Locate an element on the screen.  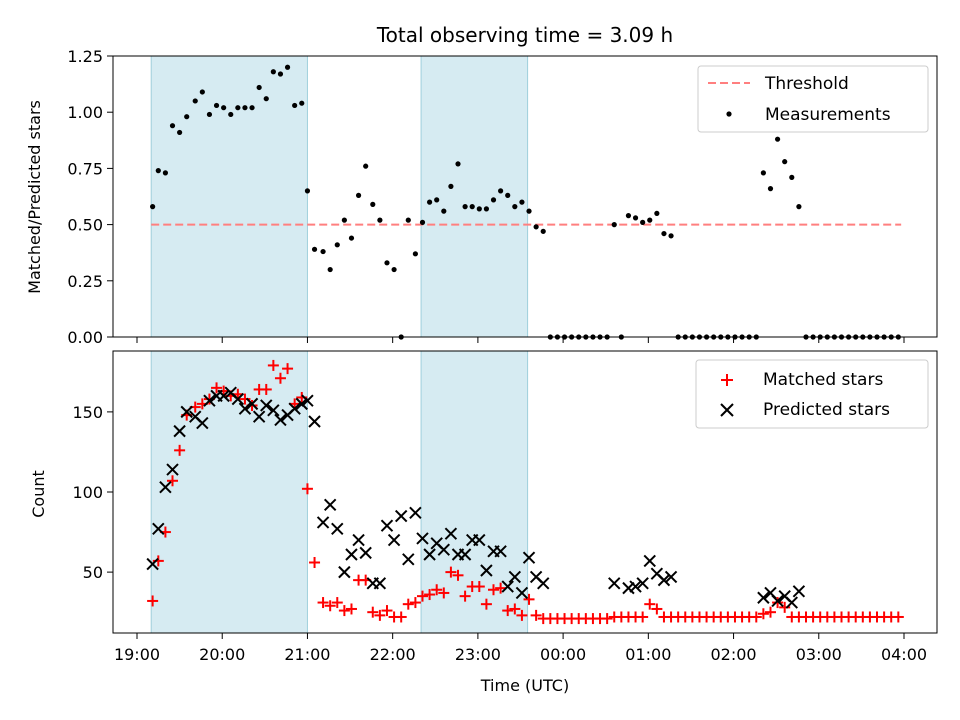
measurements-legend-label: Measurements is located at coordinates (828, 115).